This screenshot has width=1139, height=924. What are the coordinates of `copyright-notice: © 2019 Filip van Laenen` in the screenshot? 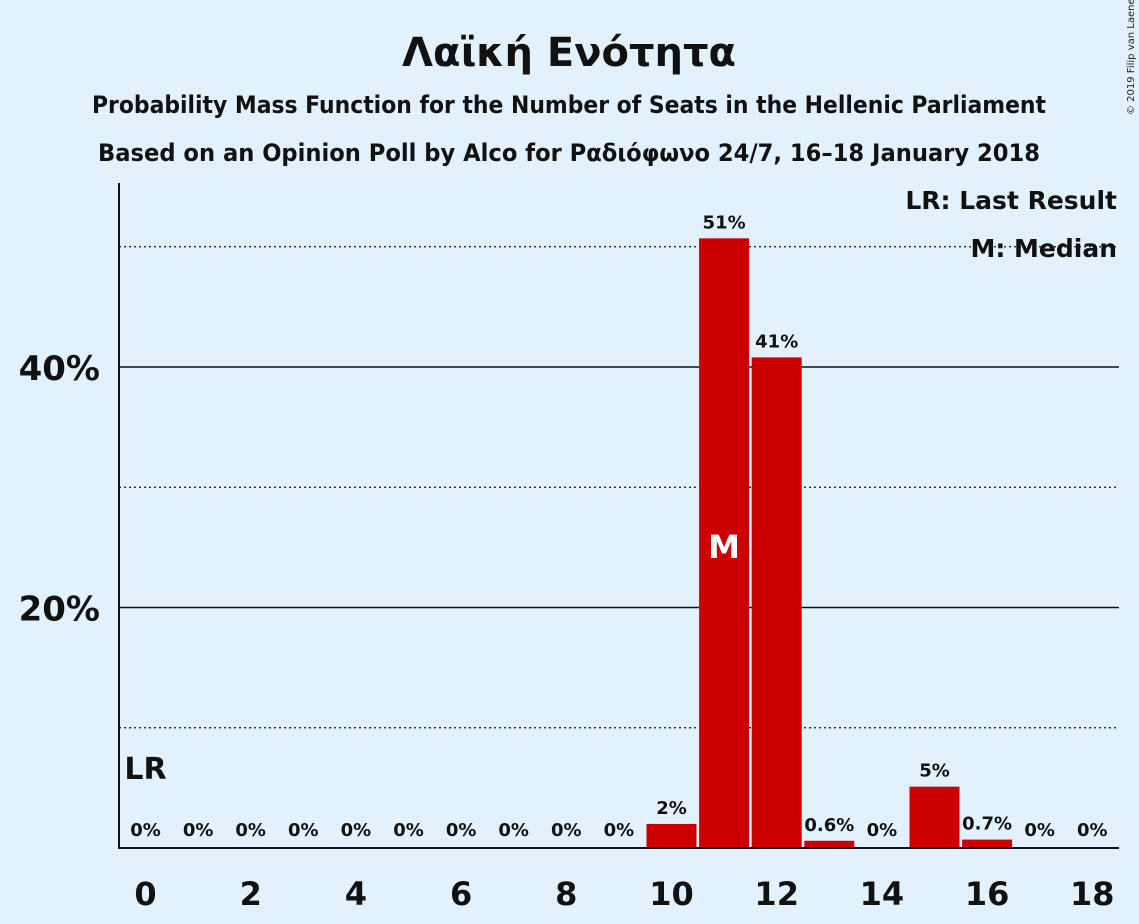 It's located at (1131, 57).